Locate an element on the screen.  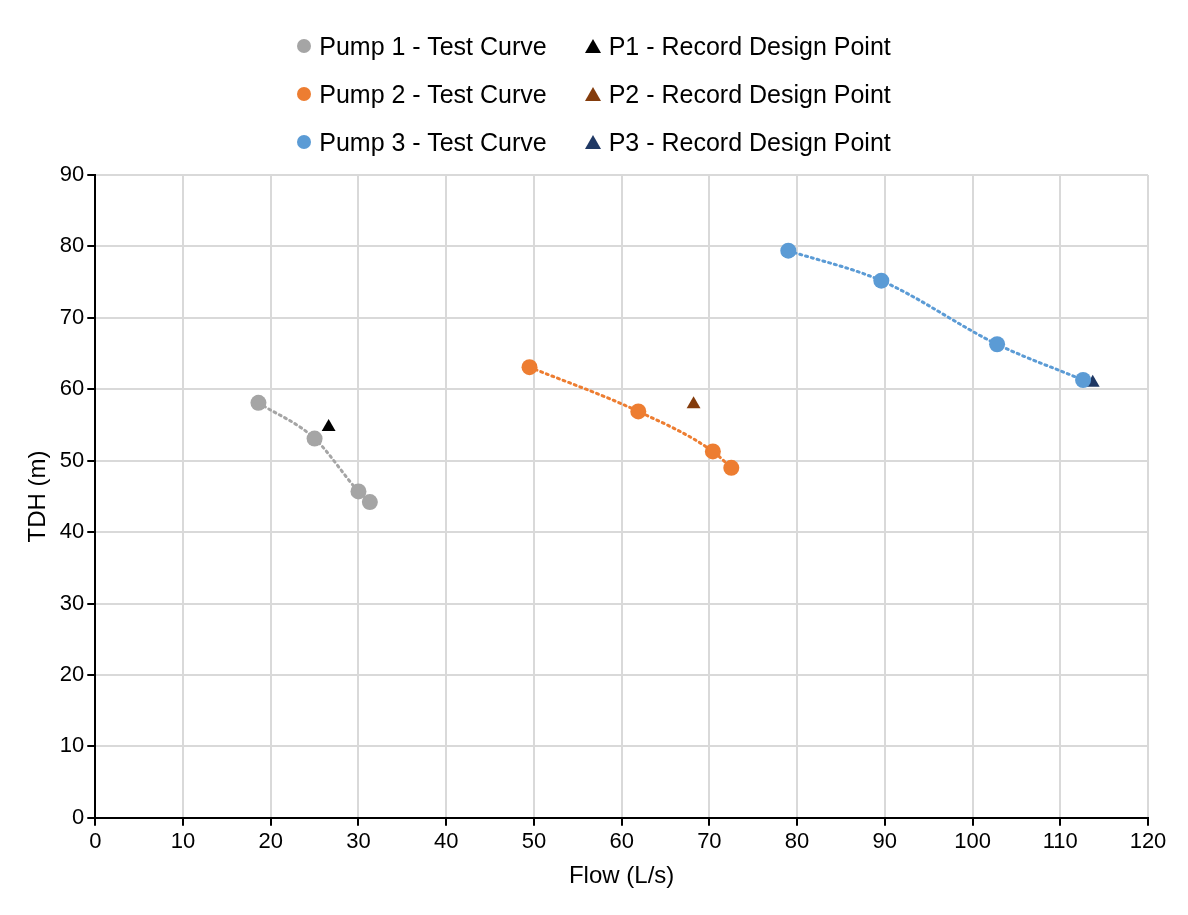
x-tick-label: 110 is located at coordinates (1060, 841).